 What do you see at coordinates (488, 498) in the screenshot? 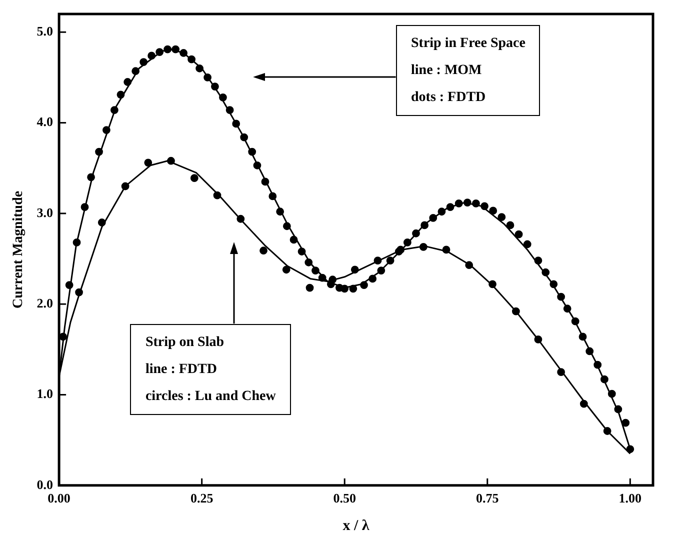
I see `x-tick-label: 0.75` at bounding box center [488, 498].